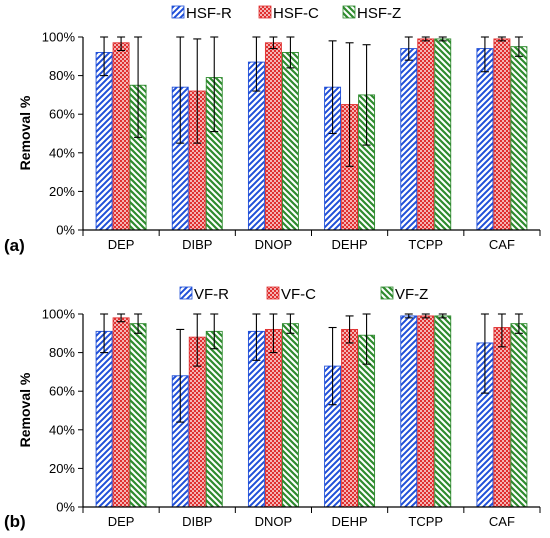 The image size is (550, 538). Describe the element at coordinates (25, 409) in the screenshot. I see `y-axis-label-b: Removal %` at that location.